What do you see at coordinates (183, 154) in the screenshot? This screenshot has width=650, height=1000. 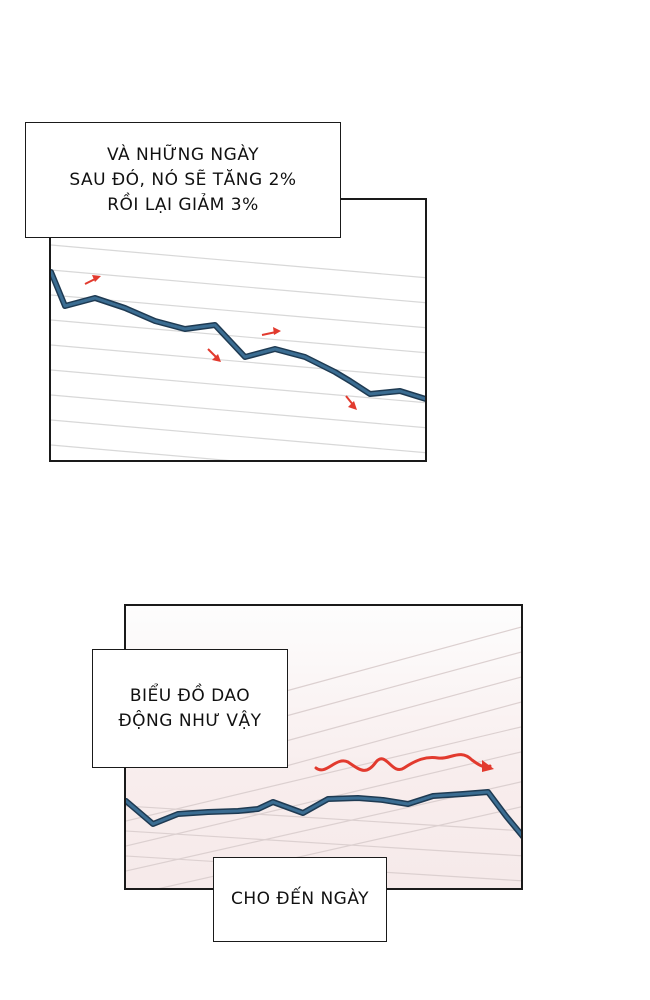 I see `caption-1-line-1: VÀ NHỮNG NGÀY` at bounding box center [183, 154].